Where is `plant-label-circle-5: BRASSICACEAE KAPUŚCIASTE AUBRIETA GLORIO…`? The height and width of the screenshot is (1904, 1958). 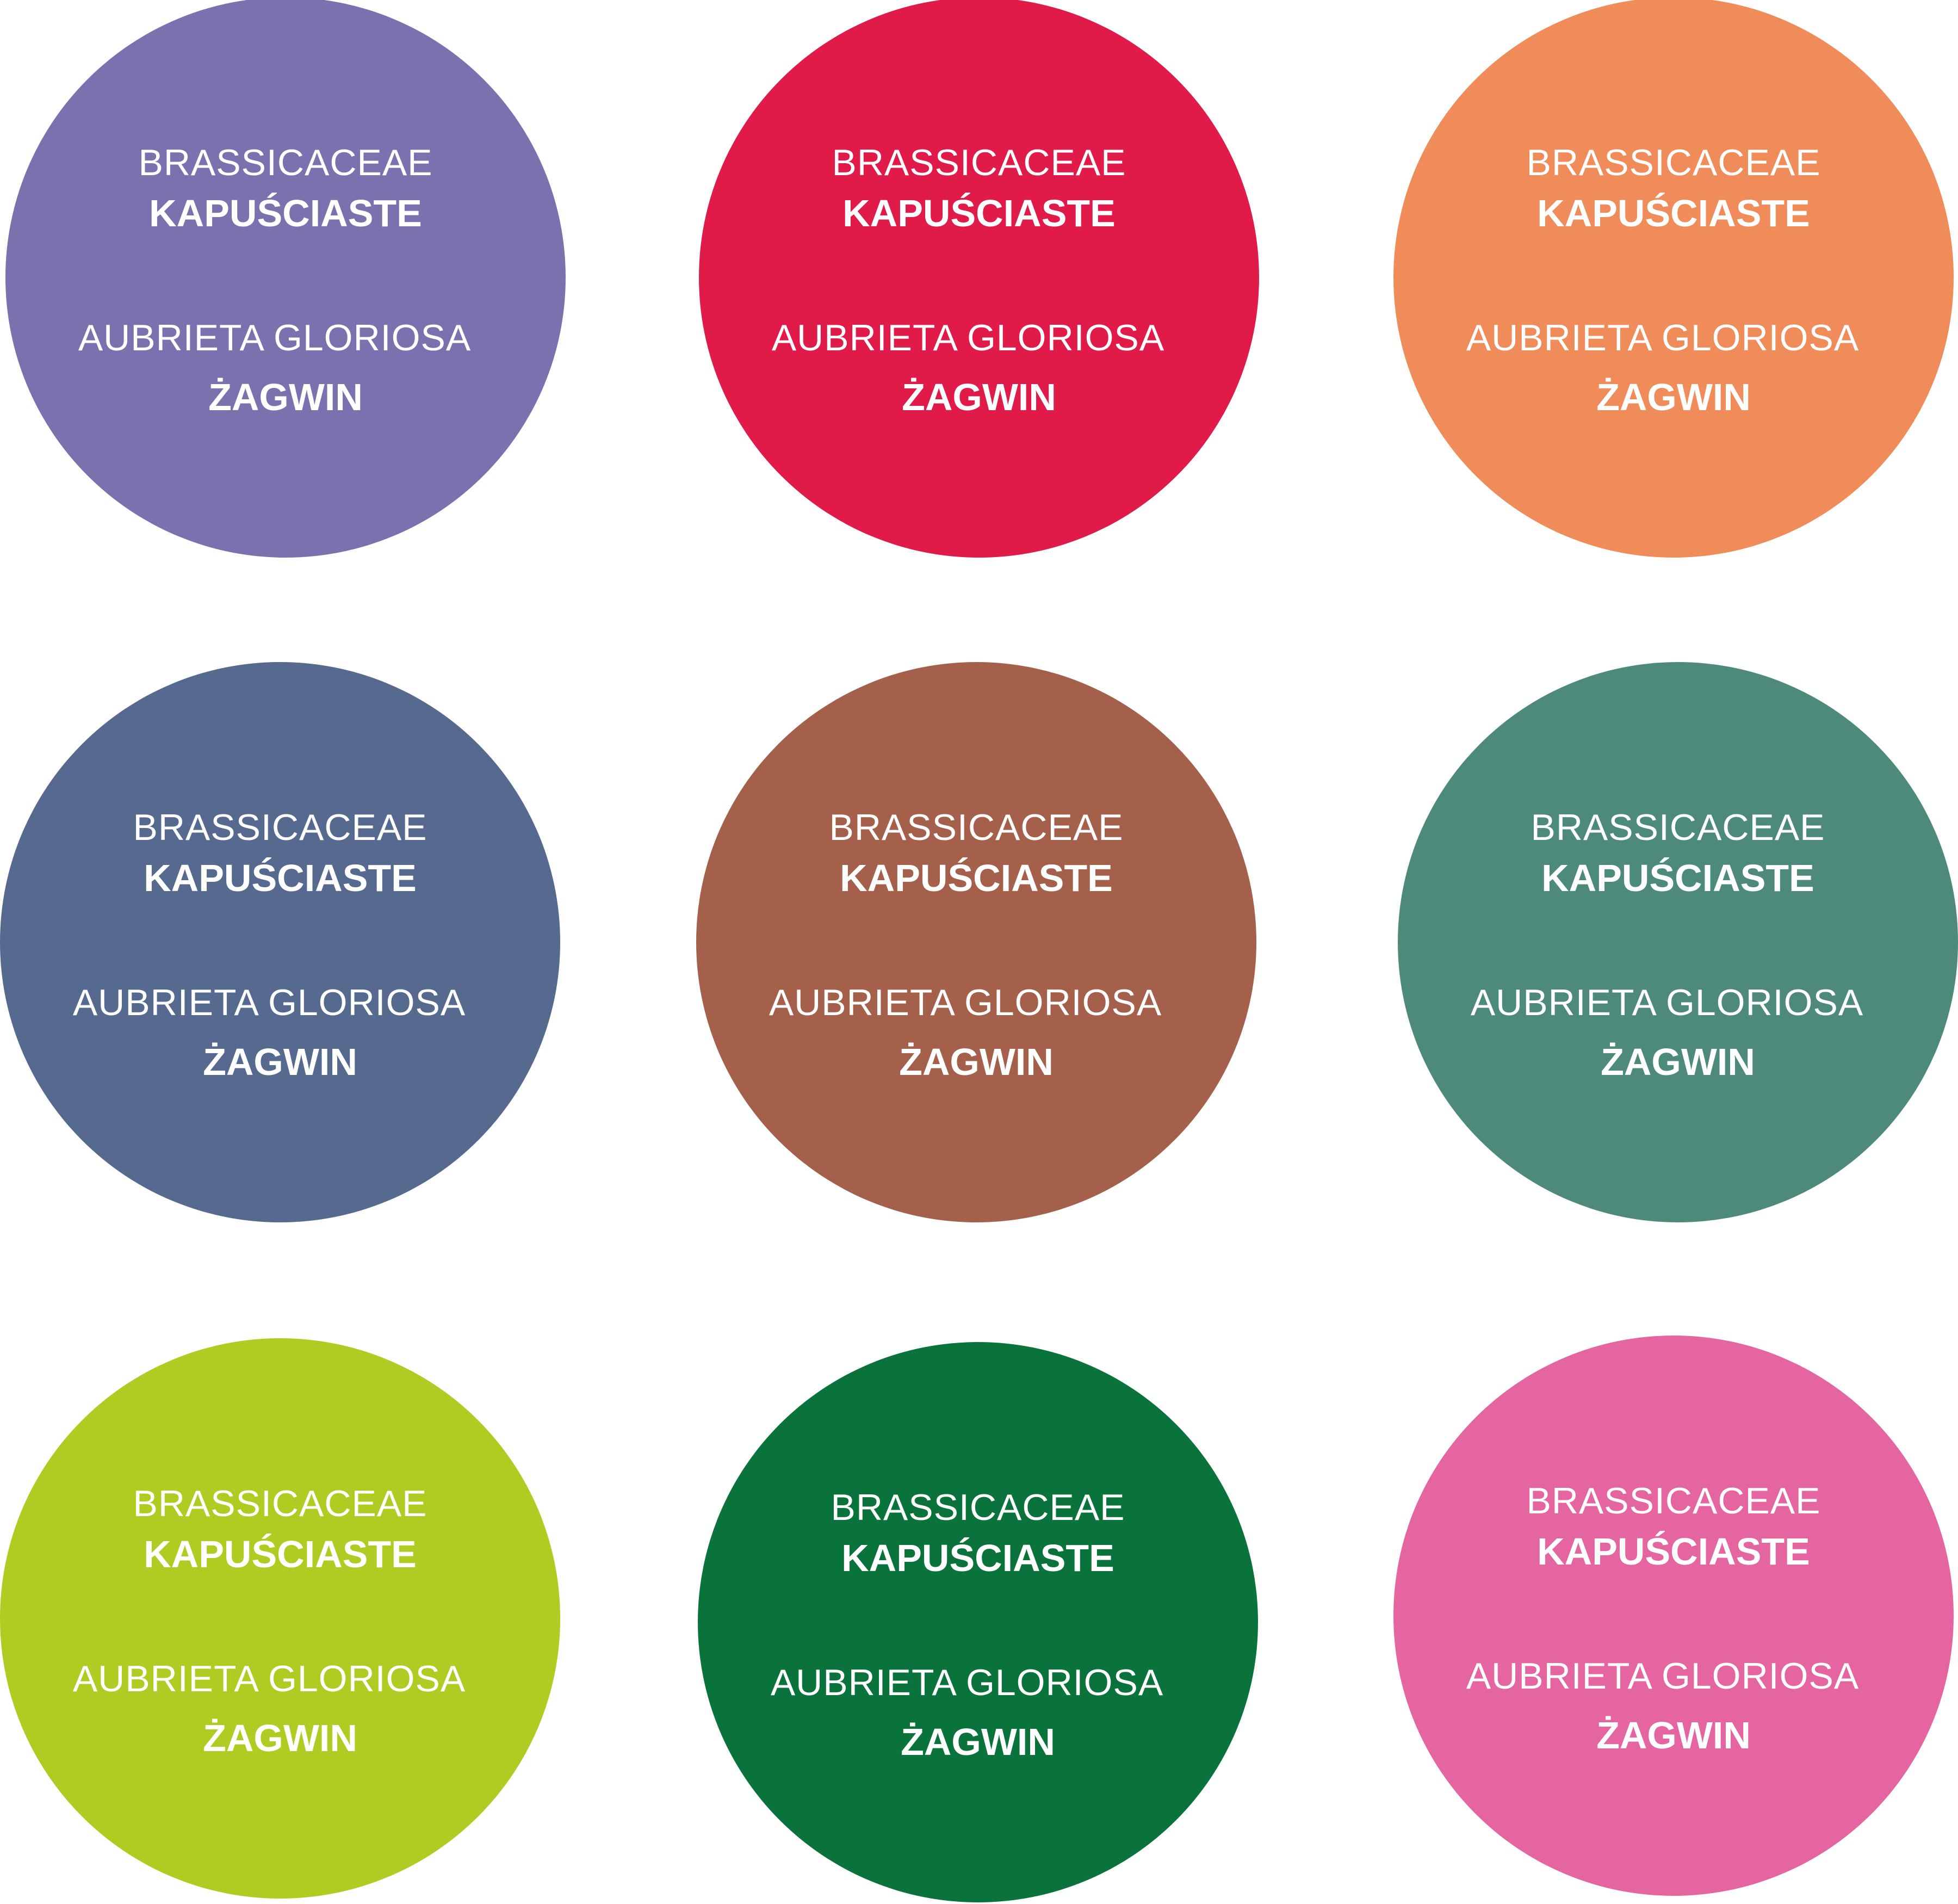 plant-label-circle-5: BRASSICACEAE KAPUŚCIASTE AUBRIETA GLORIO… is located at coordinates (976, 942).